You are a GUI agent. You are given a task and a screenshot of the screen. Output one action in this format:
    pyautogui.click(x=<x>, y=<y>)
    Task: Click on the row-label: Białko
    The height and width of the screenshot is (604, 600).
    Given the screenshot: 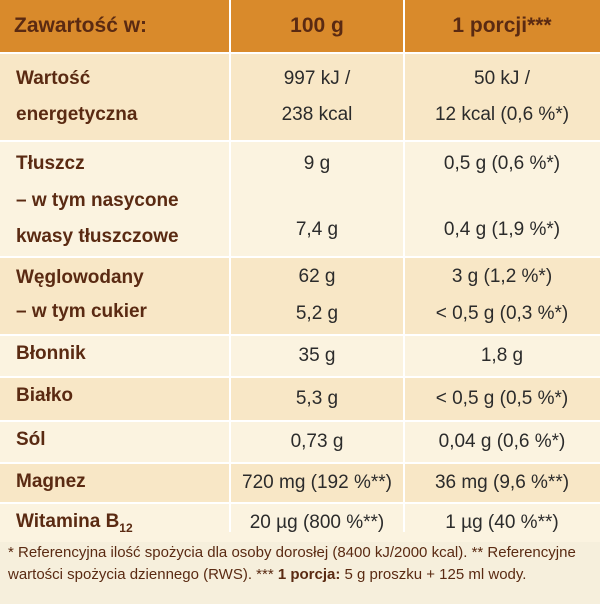 What is the action you would take?
    pyautogui.click(x=45, y=395)
    